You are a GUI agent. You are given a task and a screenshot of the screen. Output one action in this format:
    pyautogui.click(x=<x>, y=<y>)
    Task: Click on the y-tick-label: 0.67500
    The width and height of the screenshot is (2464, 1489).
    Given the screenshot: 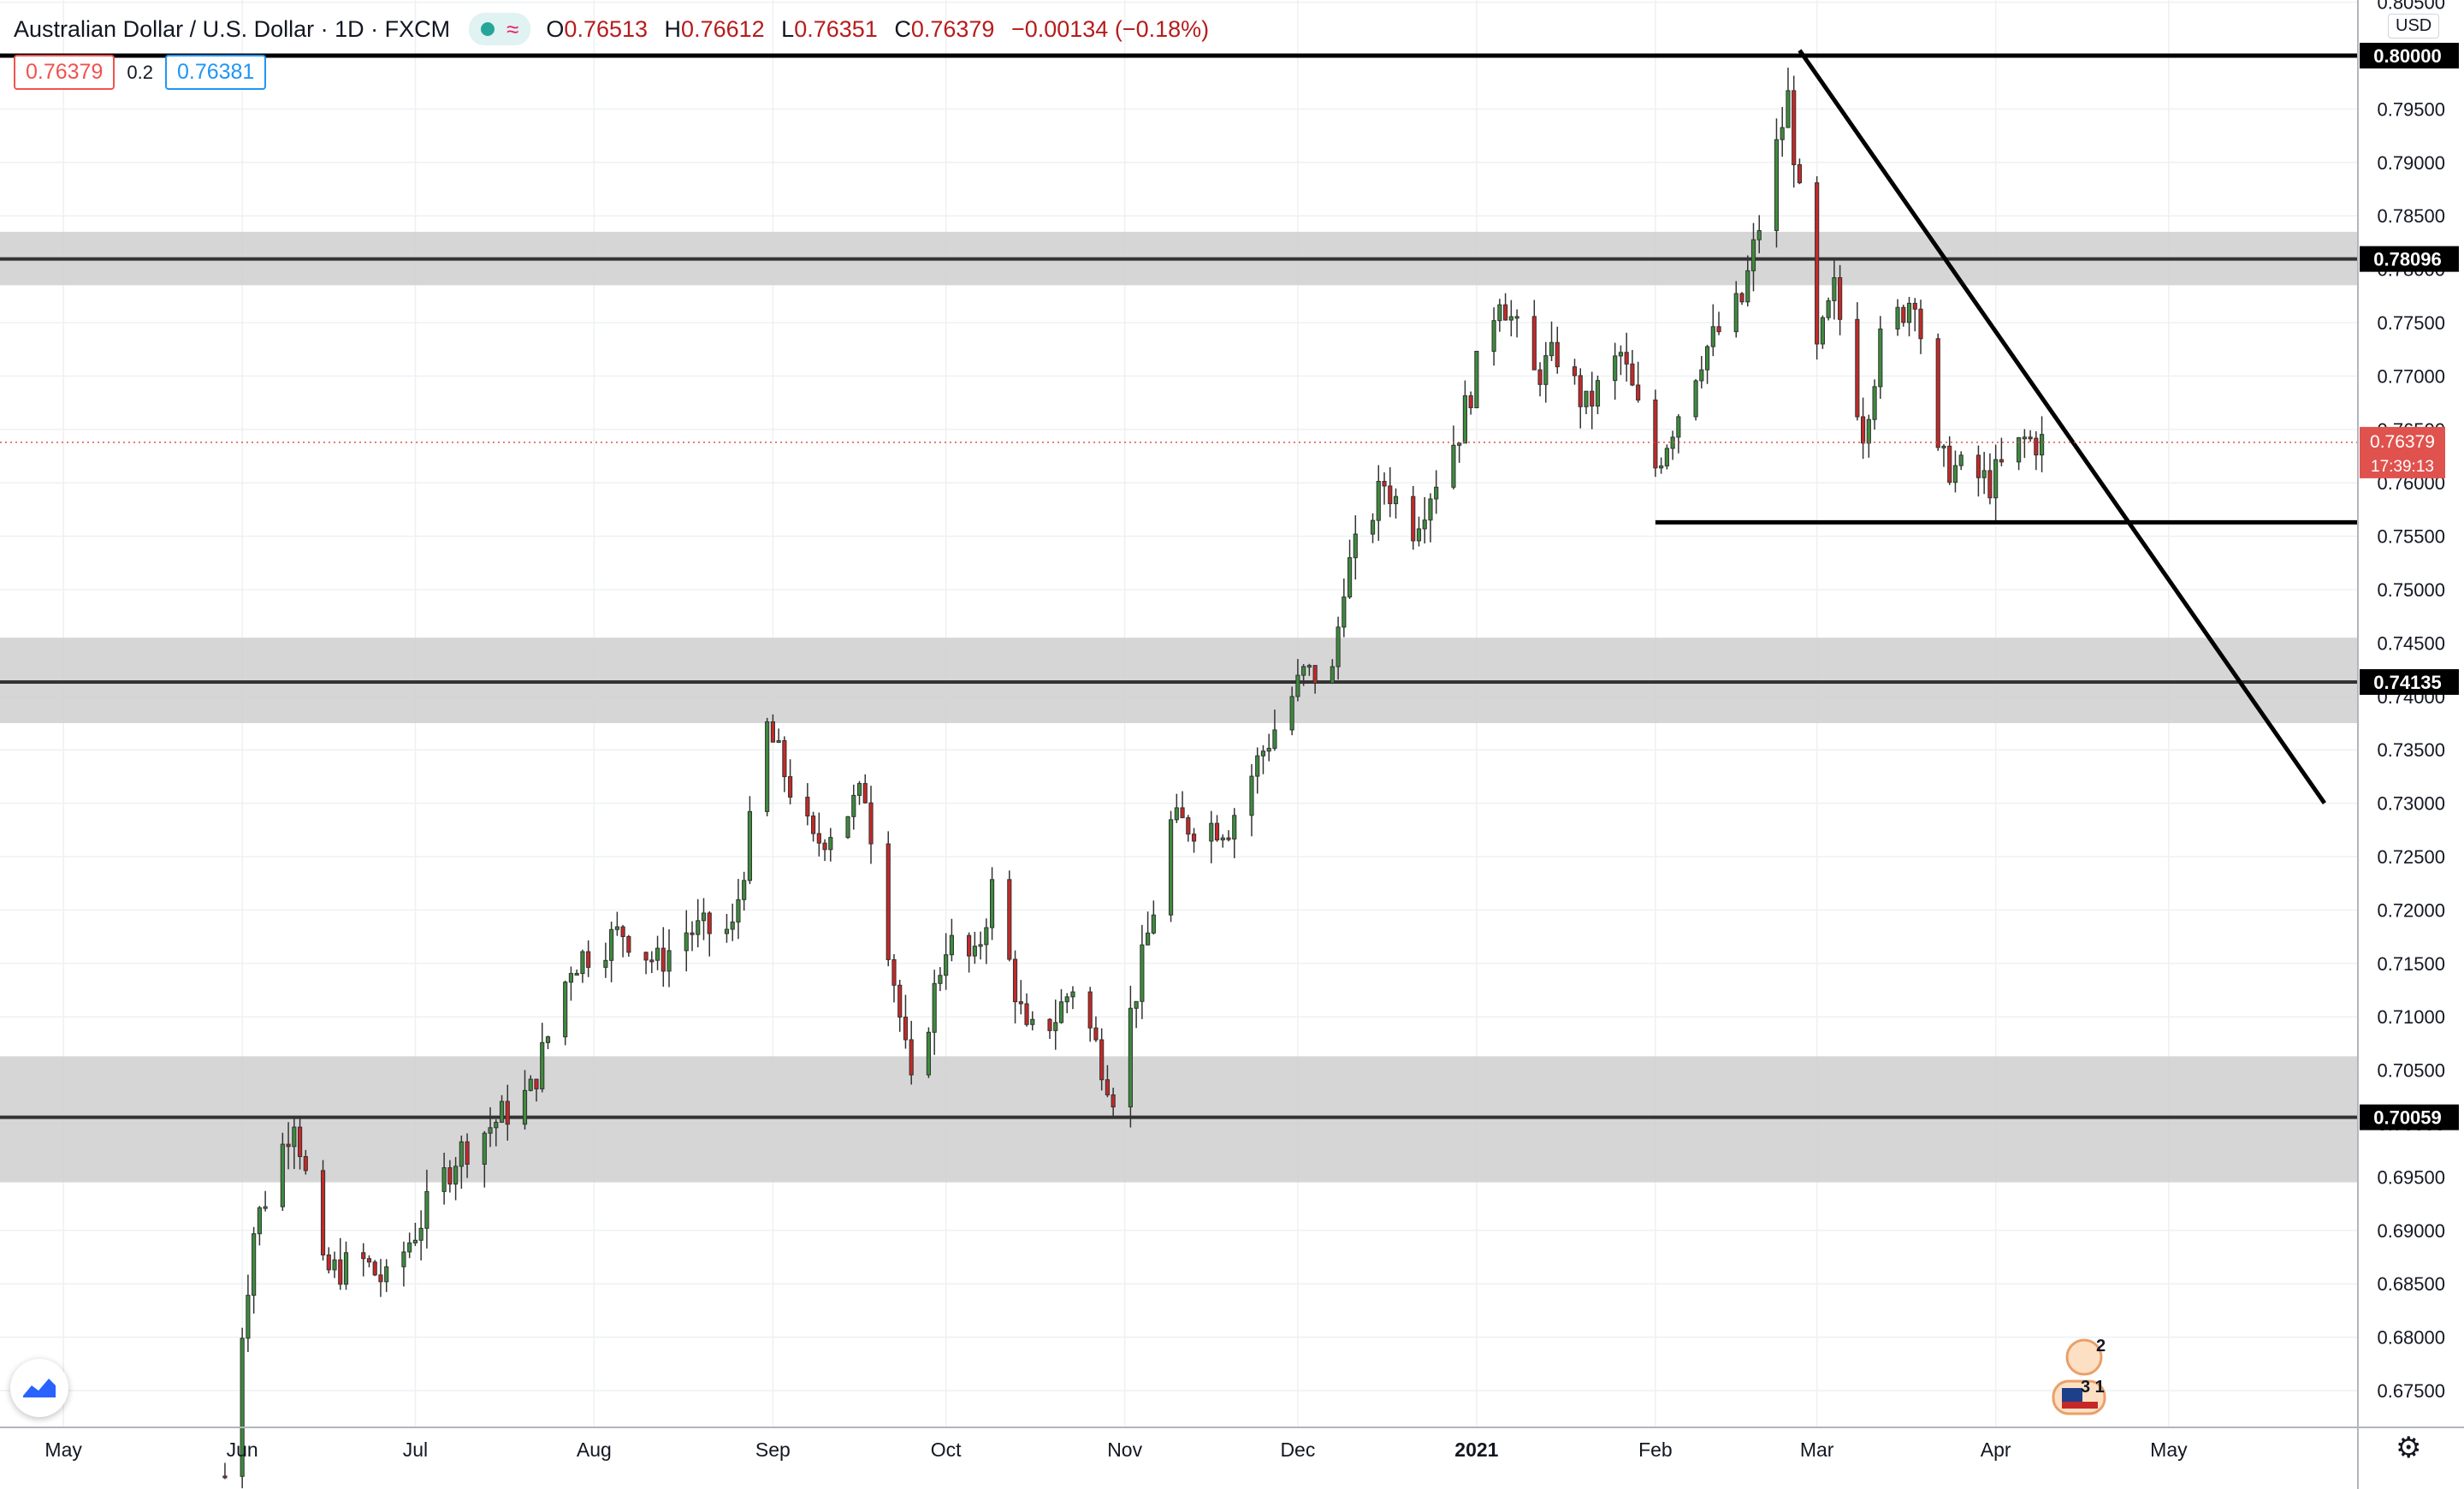 What is the action you would take?
    pyautogui.click(x=2411, y=1391)
    